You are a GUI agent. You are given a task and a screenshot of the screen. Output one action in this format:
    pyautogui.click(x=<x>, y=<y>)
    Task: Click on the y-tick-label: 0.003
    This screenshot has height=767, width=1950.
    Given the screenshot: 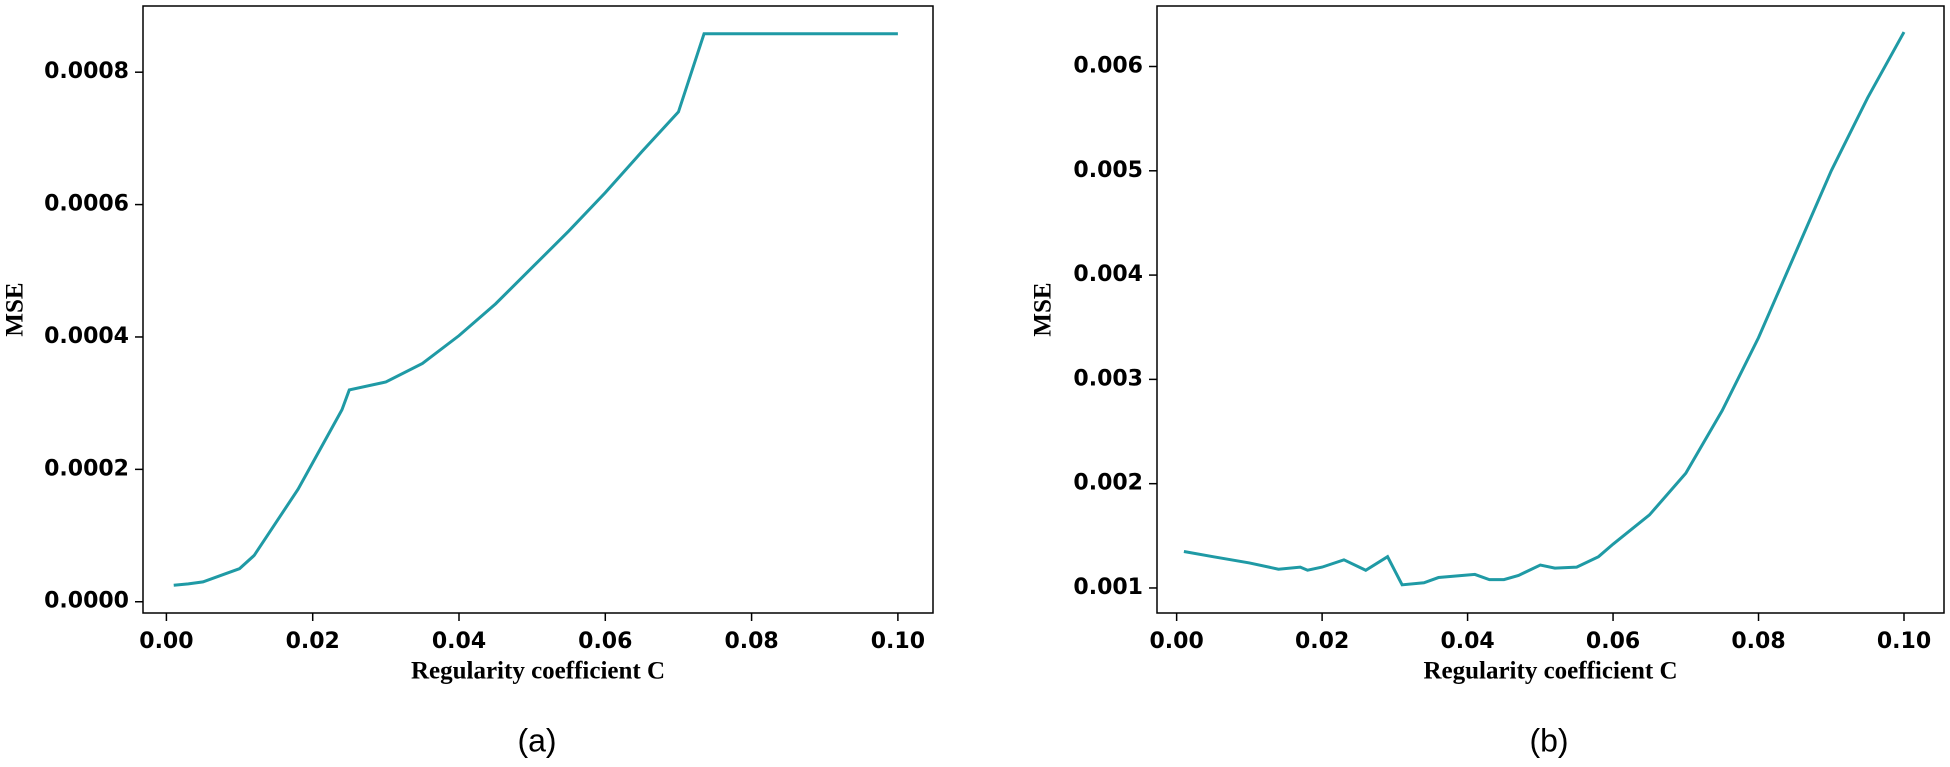 What is the action you would take?
    pyautogui.click(x=1108, y=378)
    